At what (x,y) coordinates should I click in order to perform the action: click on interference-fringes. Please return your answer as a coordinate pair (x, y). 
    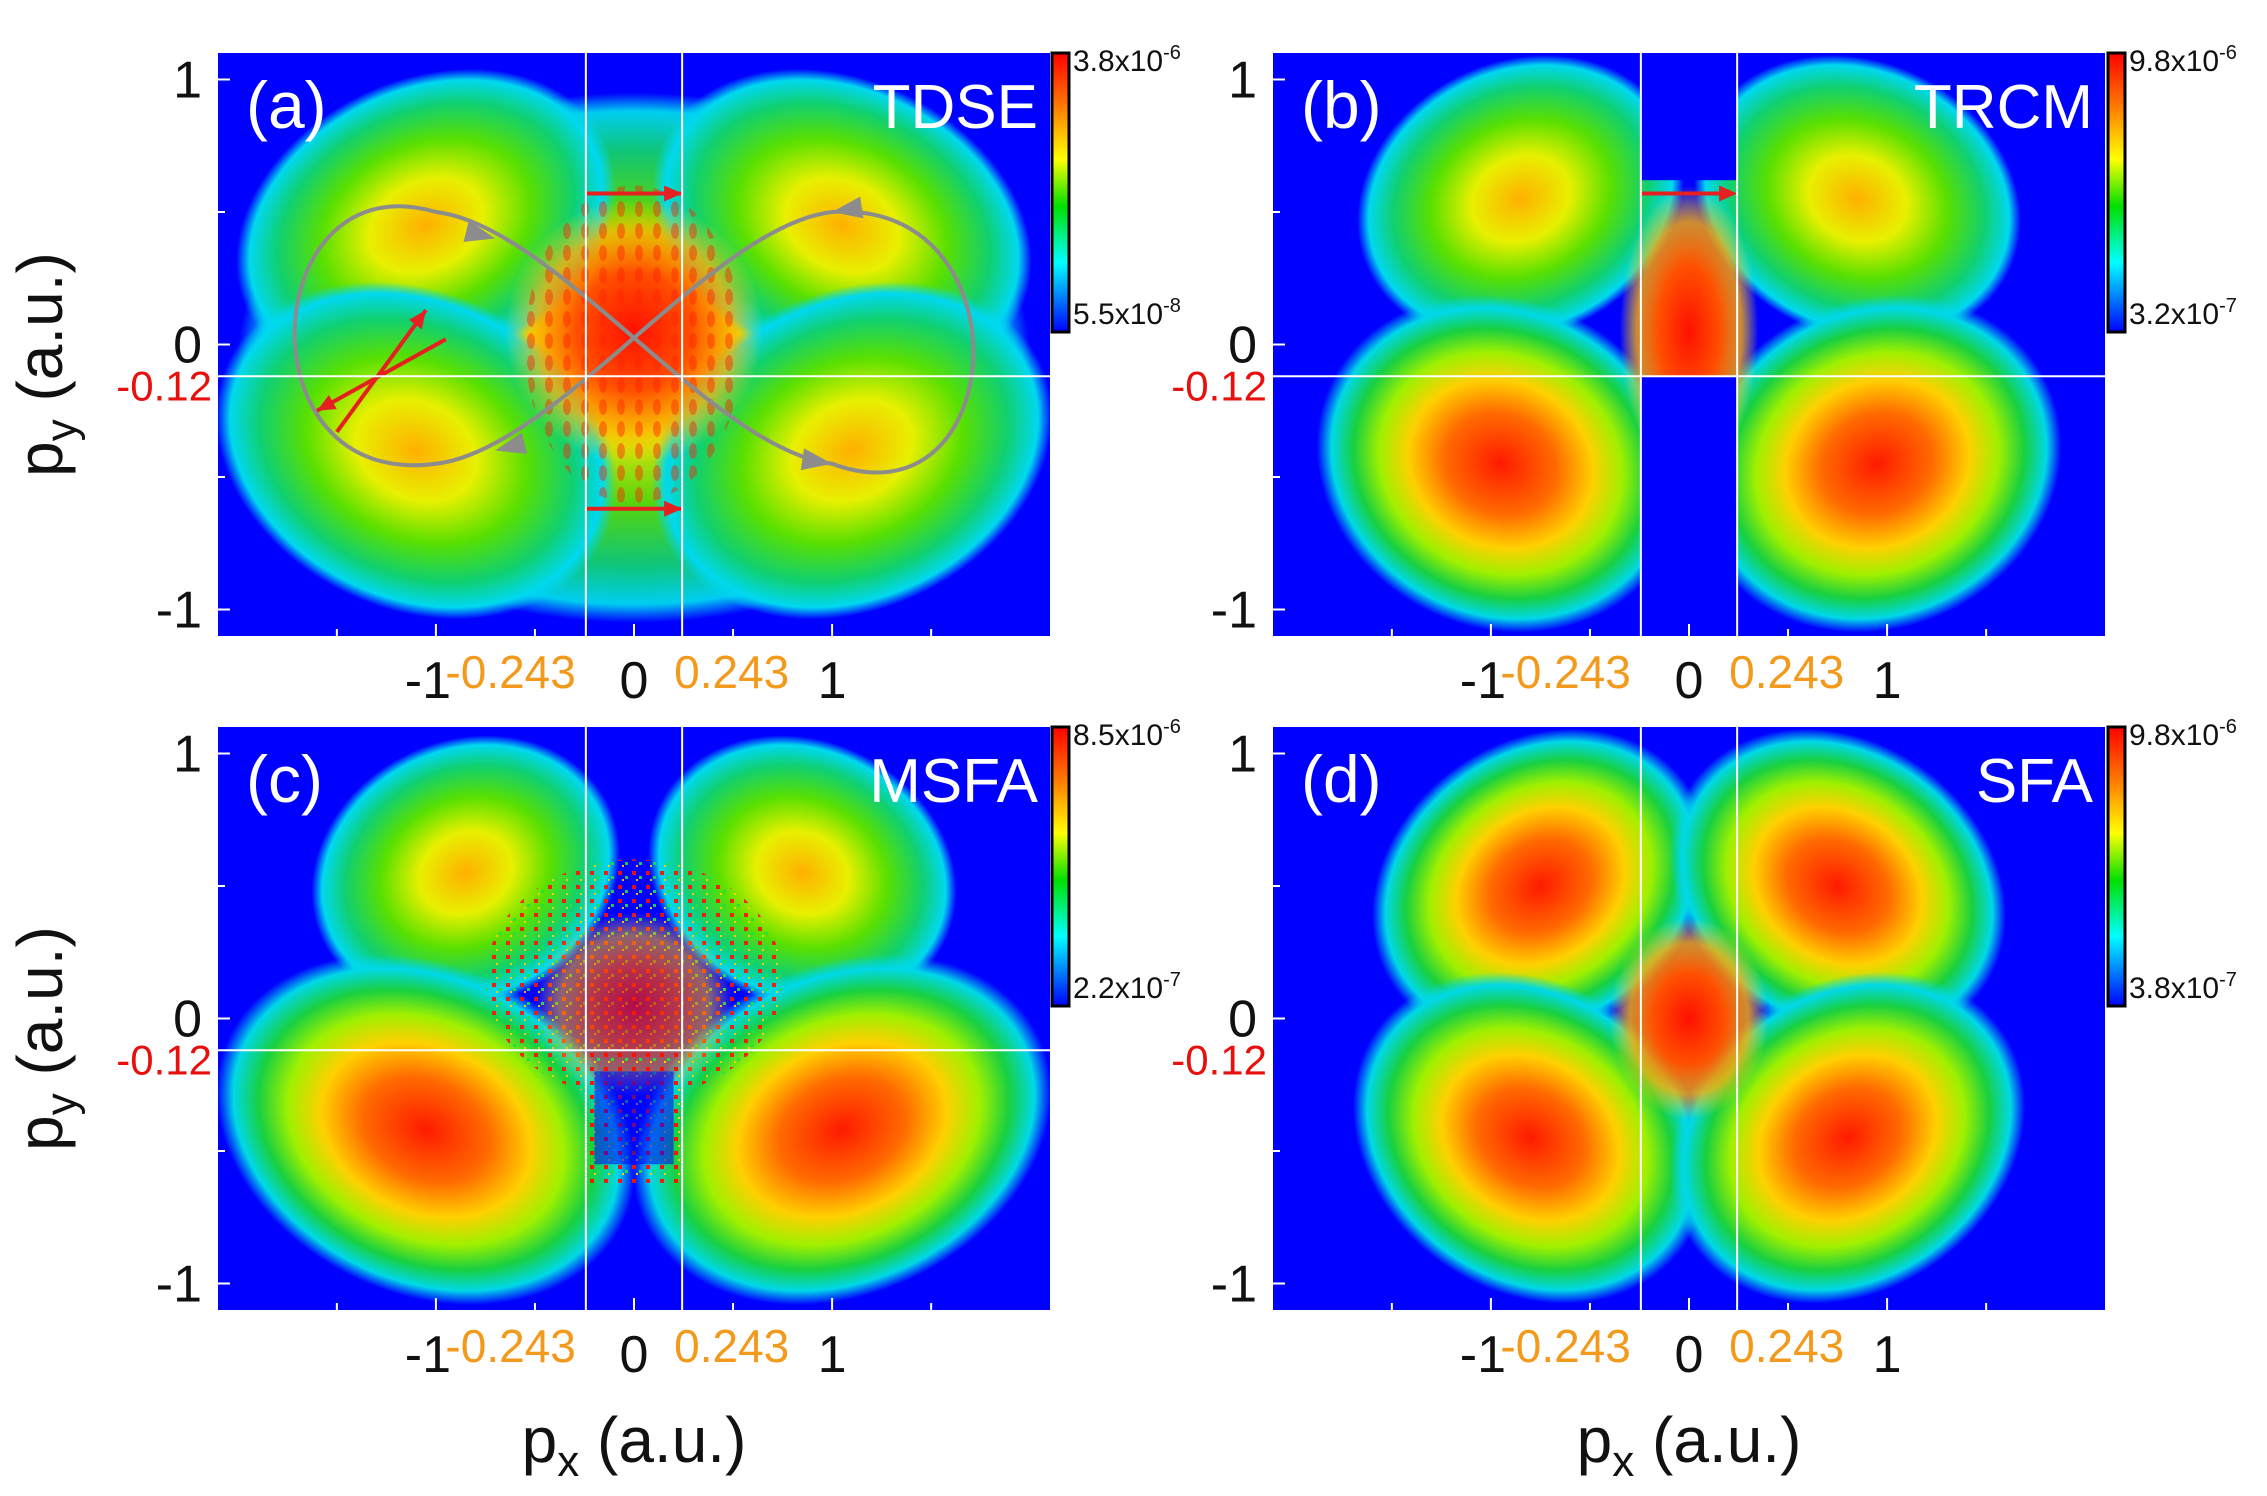
    Looking at the image, I should click on (634, 344).